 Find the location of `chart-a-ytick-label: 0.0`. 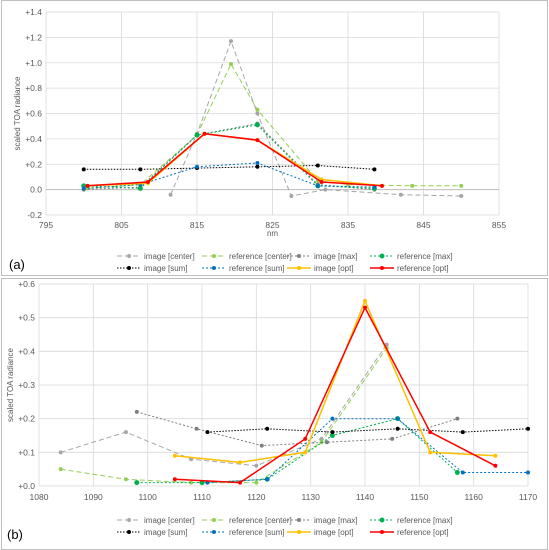

chart-a-ytick-label: 0.0 is located at coordinates (36, 190).